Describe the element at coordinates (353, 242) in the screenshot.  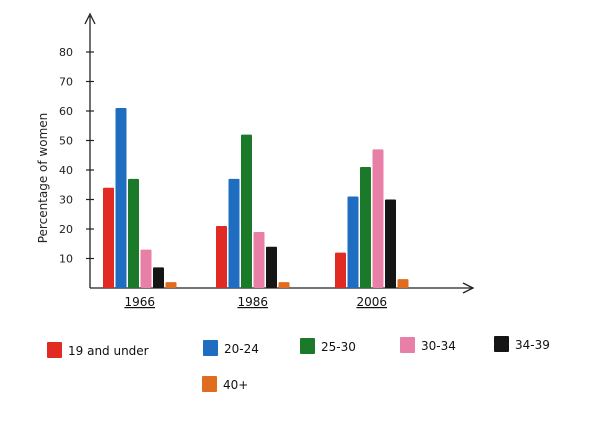
I see `bar-20-24-2006` at that location.